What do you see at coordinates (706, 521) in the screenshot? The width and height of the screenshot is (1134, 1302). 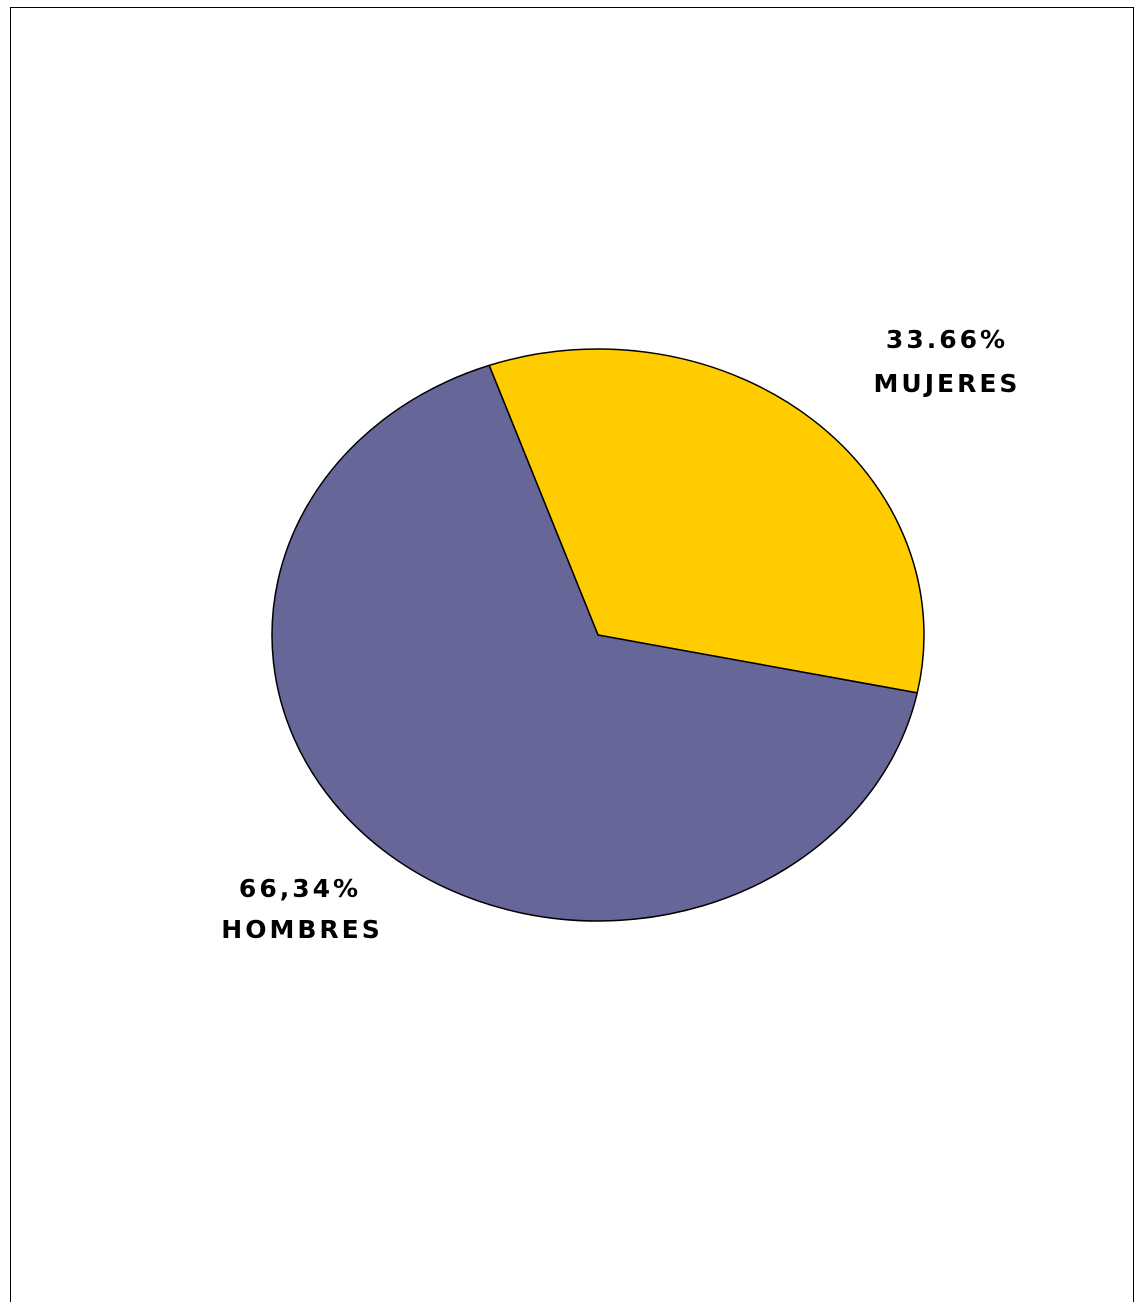 I see `pie-slice-mujeres` at bounding box center [706, 521].